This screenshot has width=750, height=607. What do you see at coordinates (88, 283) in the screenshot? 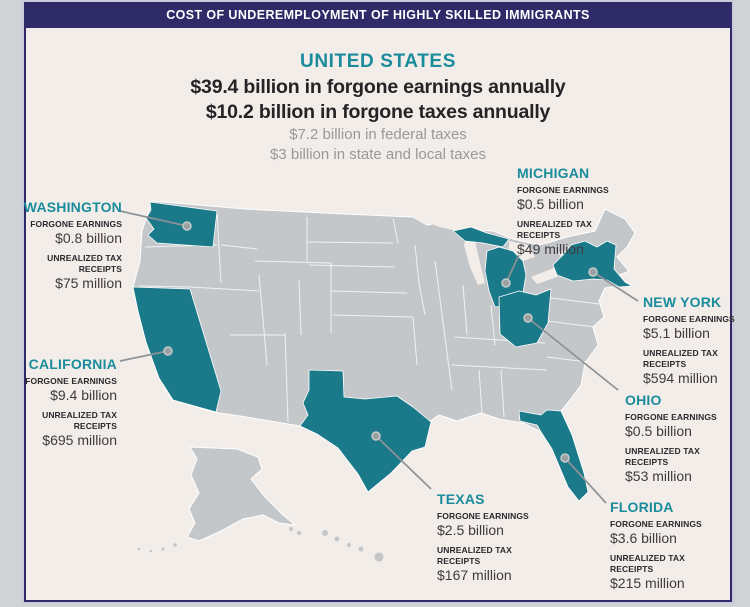
I see `unrealized-tax-value: $75 million` at bounding box center [88, 283].